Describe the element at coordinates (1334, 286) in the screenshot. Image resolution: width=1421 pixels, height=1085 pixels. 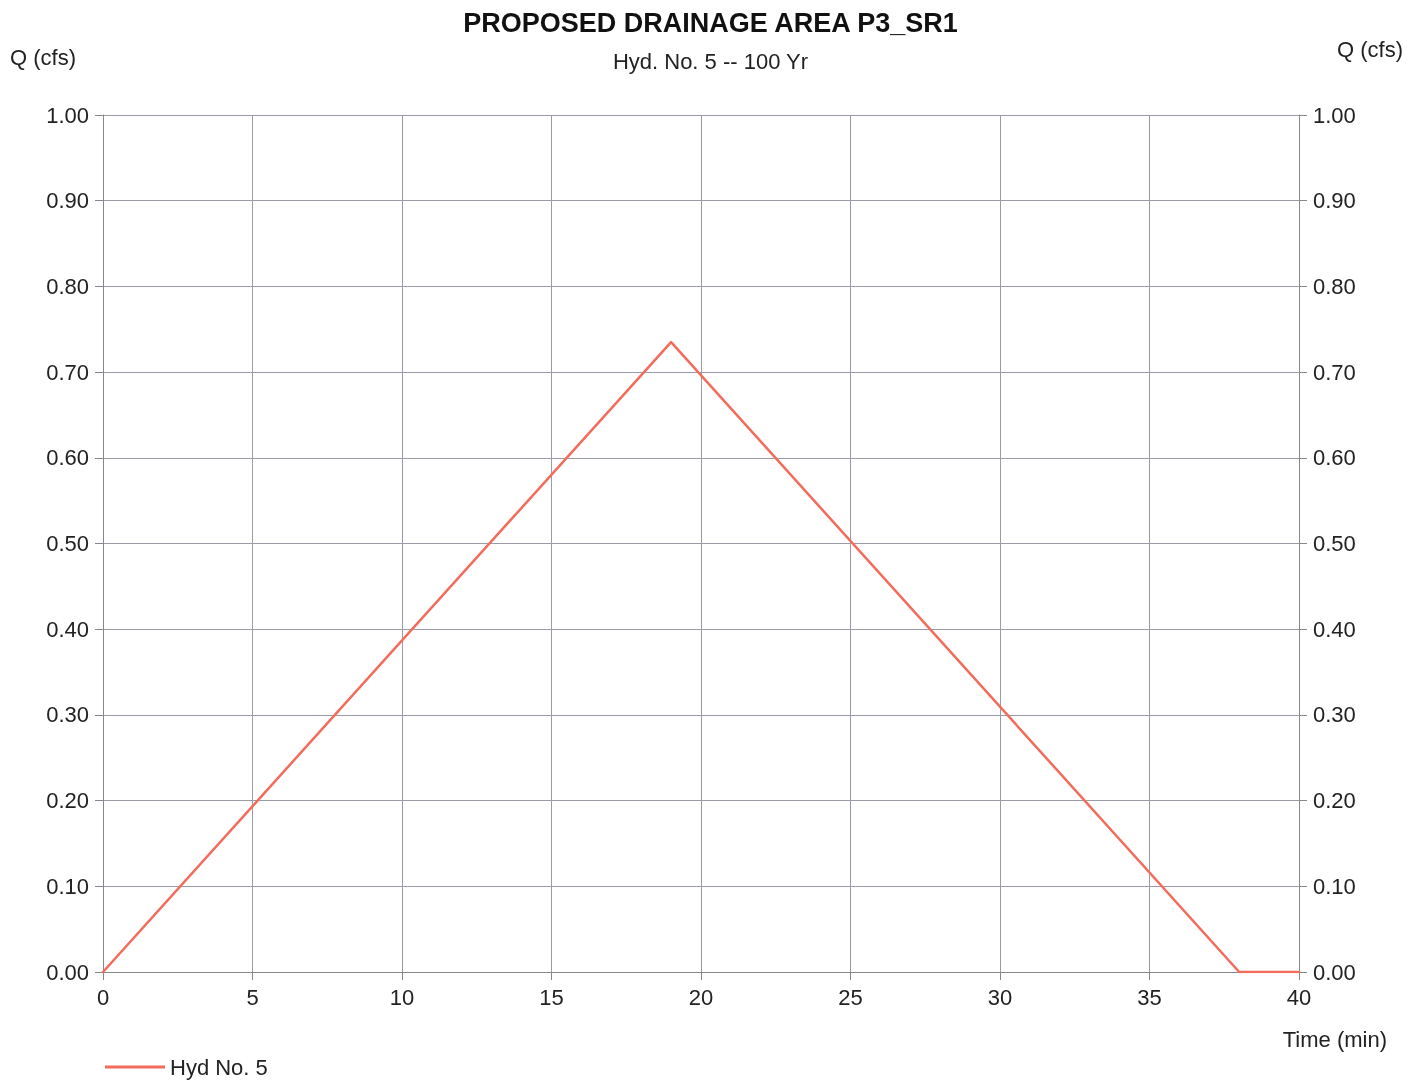
I see `y2-tick-label: 0.80` at that location.